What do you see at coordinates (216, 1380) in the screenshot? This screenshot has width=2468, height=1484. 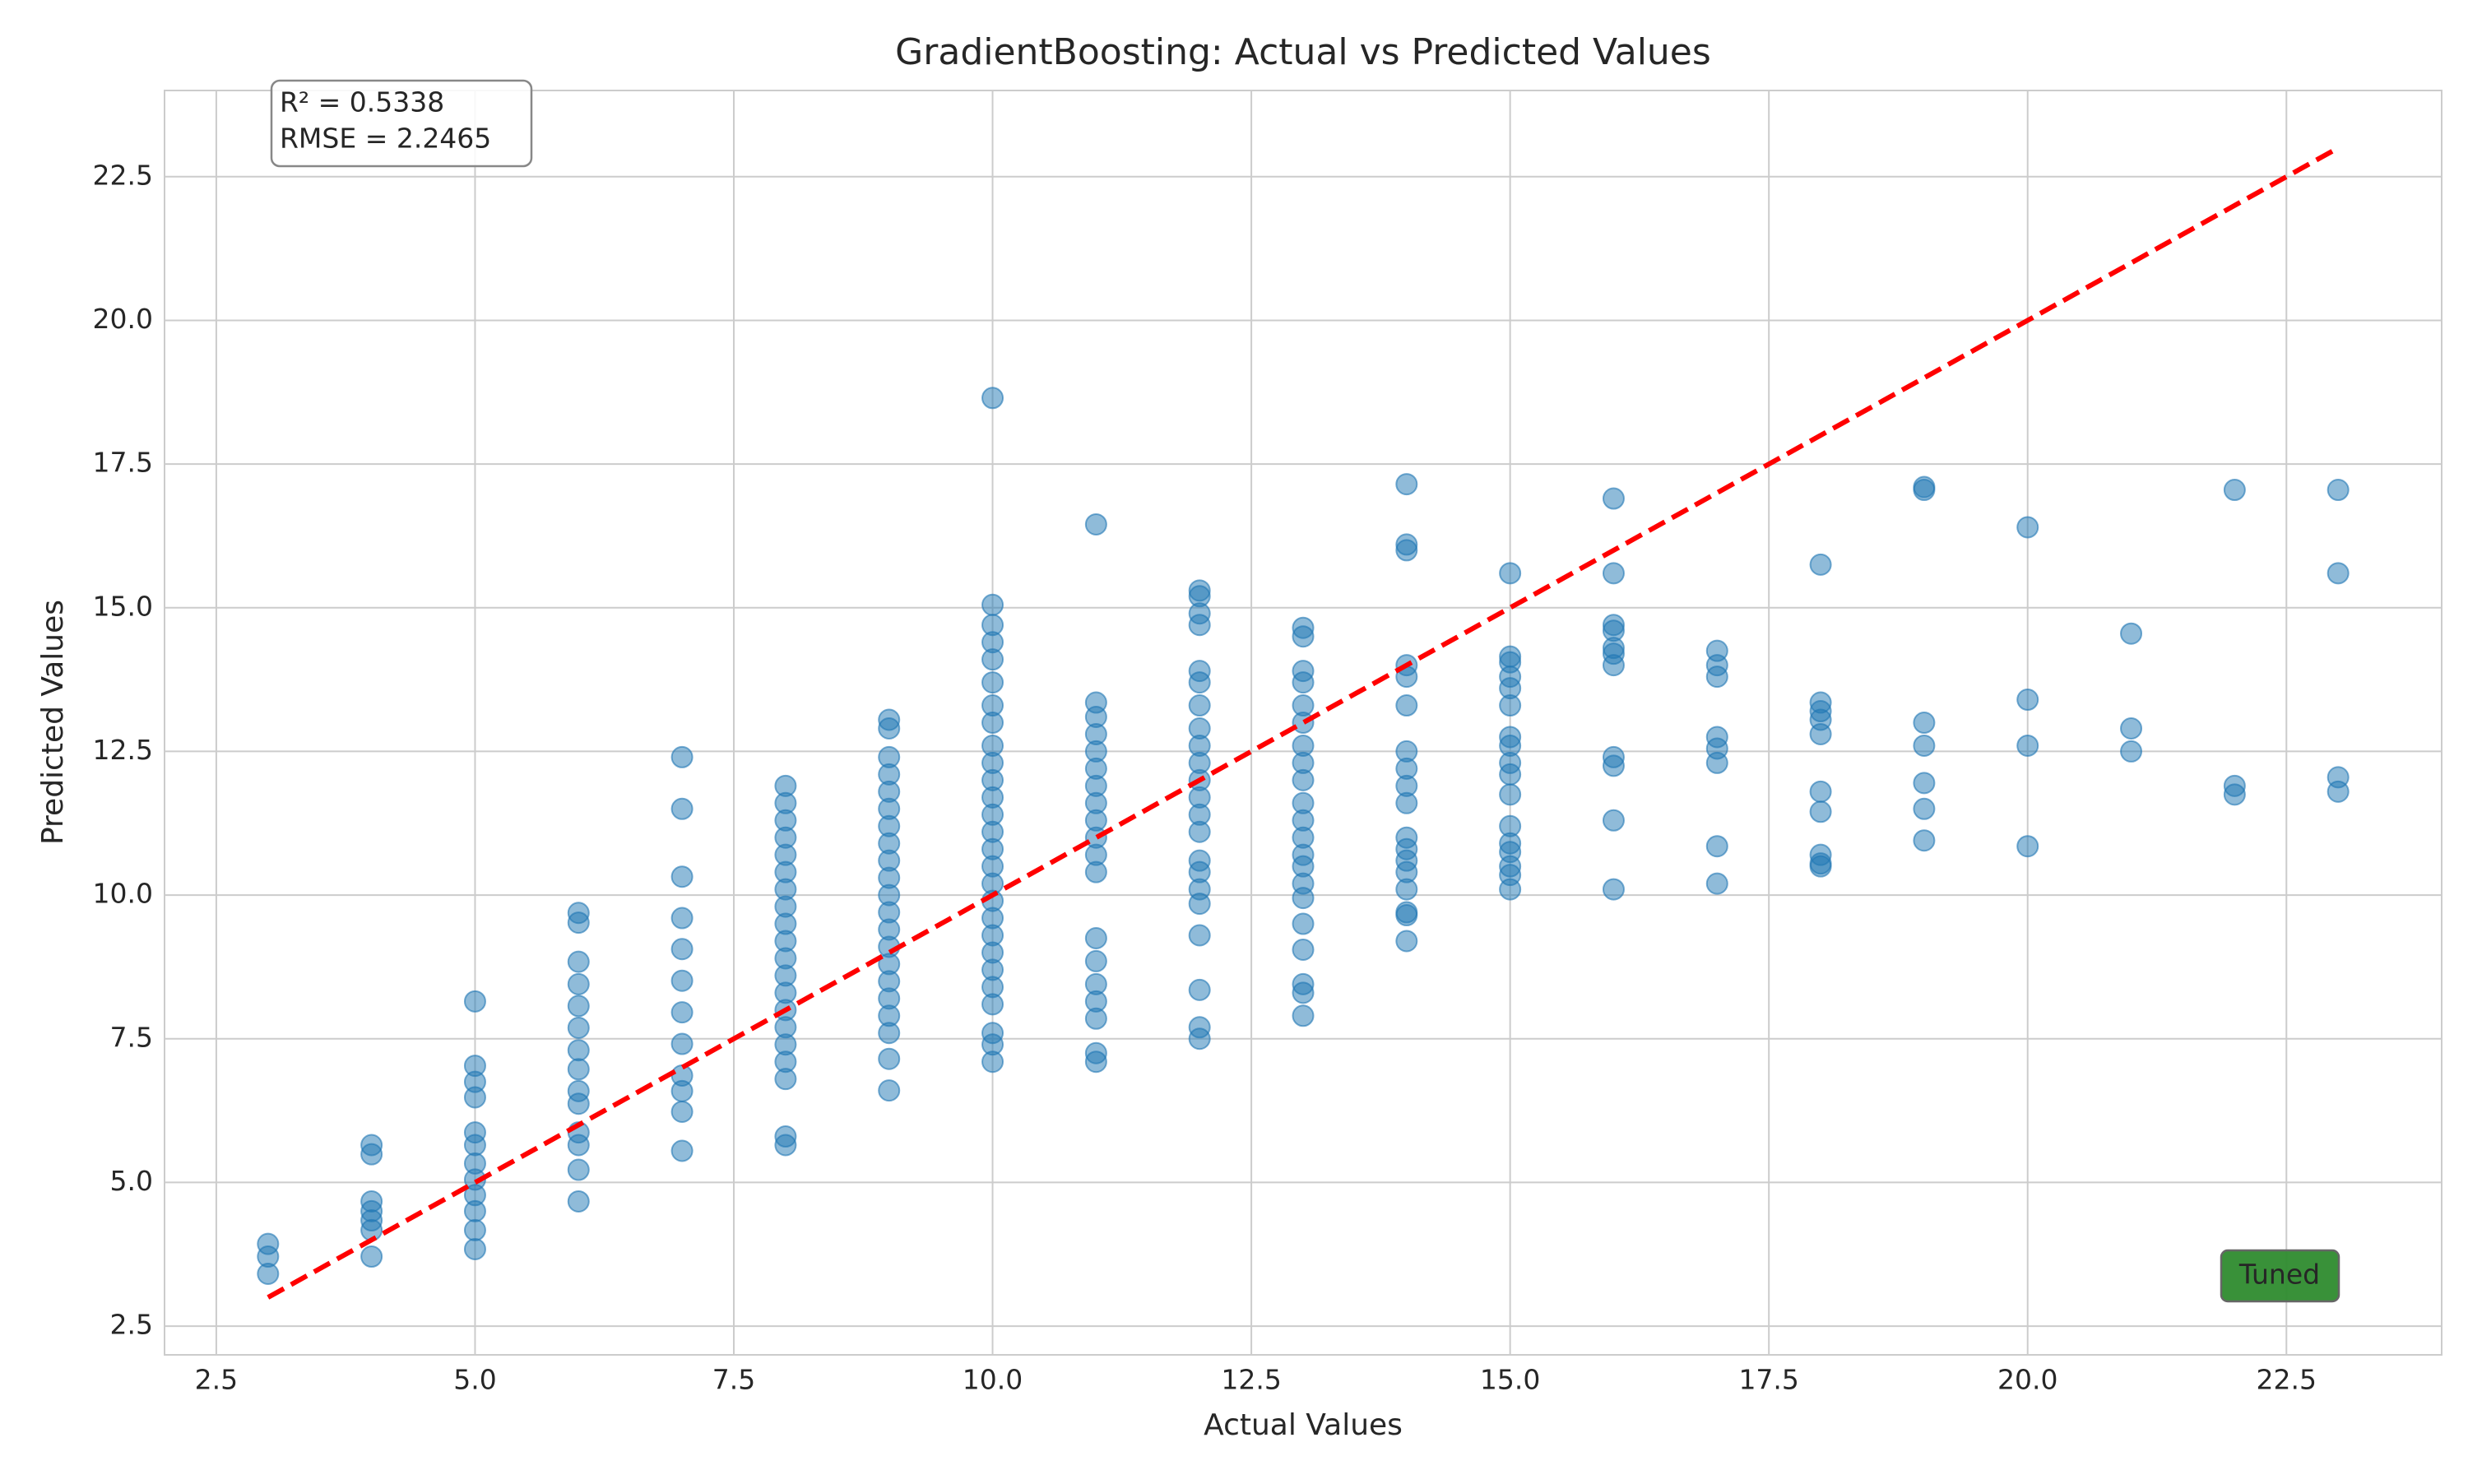 I see `x-tick-label: 2.5` at bounding box center [216, 1380].